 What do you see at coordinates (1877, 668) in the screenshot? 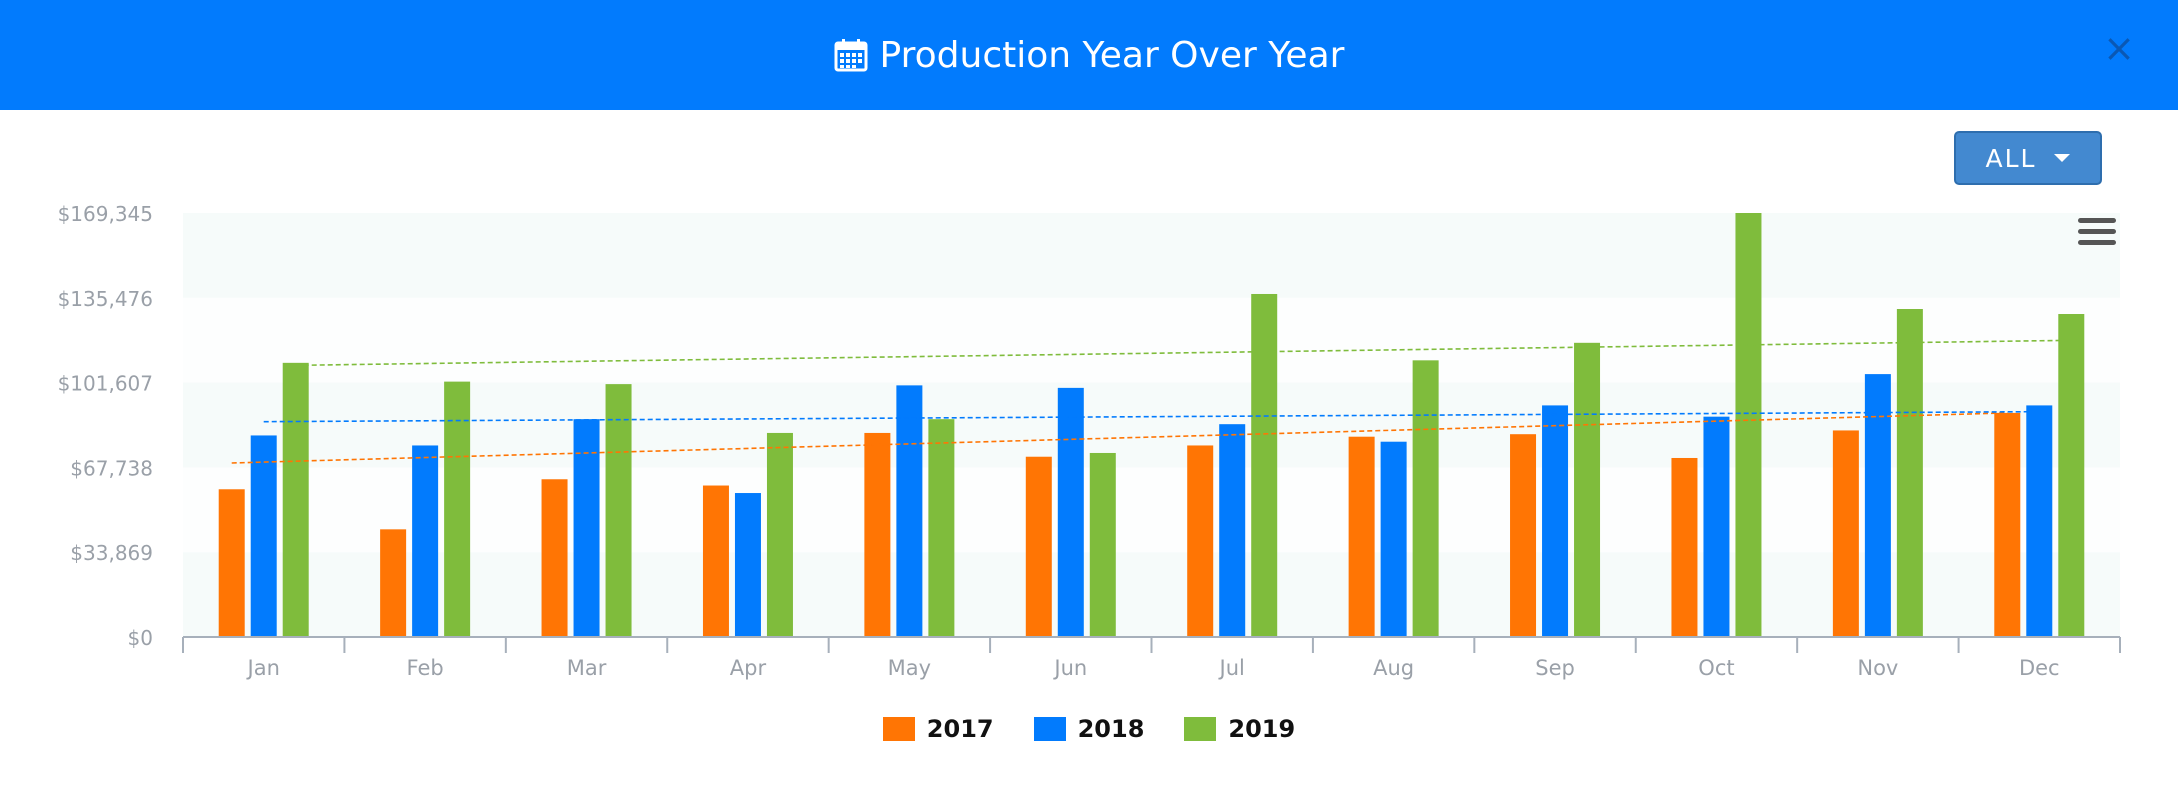
I see `x-tick-label: Nov` at bounding box center [1877, 668].